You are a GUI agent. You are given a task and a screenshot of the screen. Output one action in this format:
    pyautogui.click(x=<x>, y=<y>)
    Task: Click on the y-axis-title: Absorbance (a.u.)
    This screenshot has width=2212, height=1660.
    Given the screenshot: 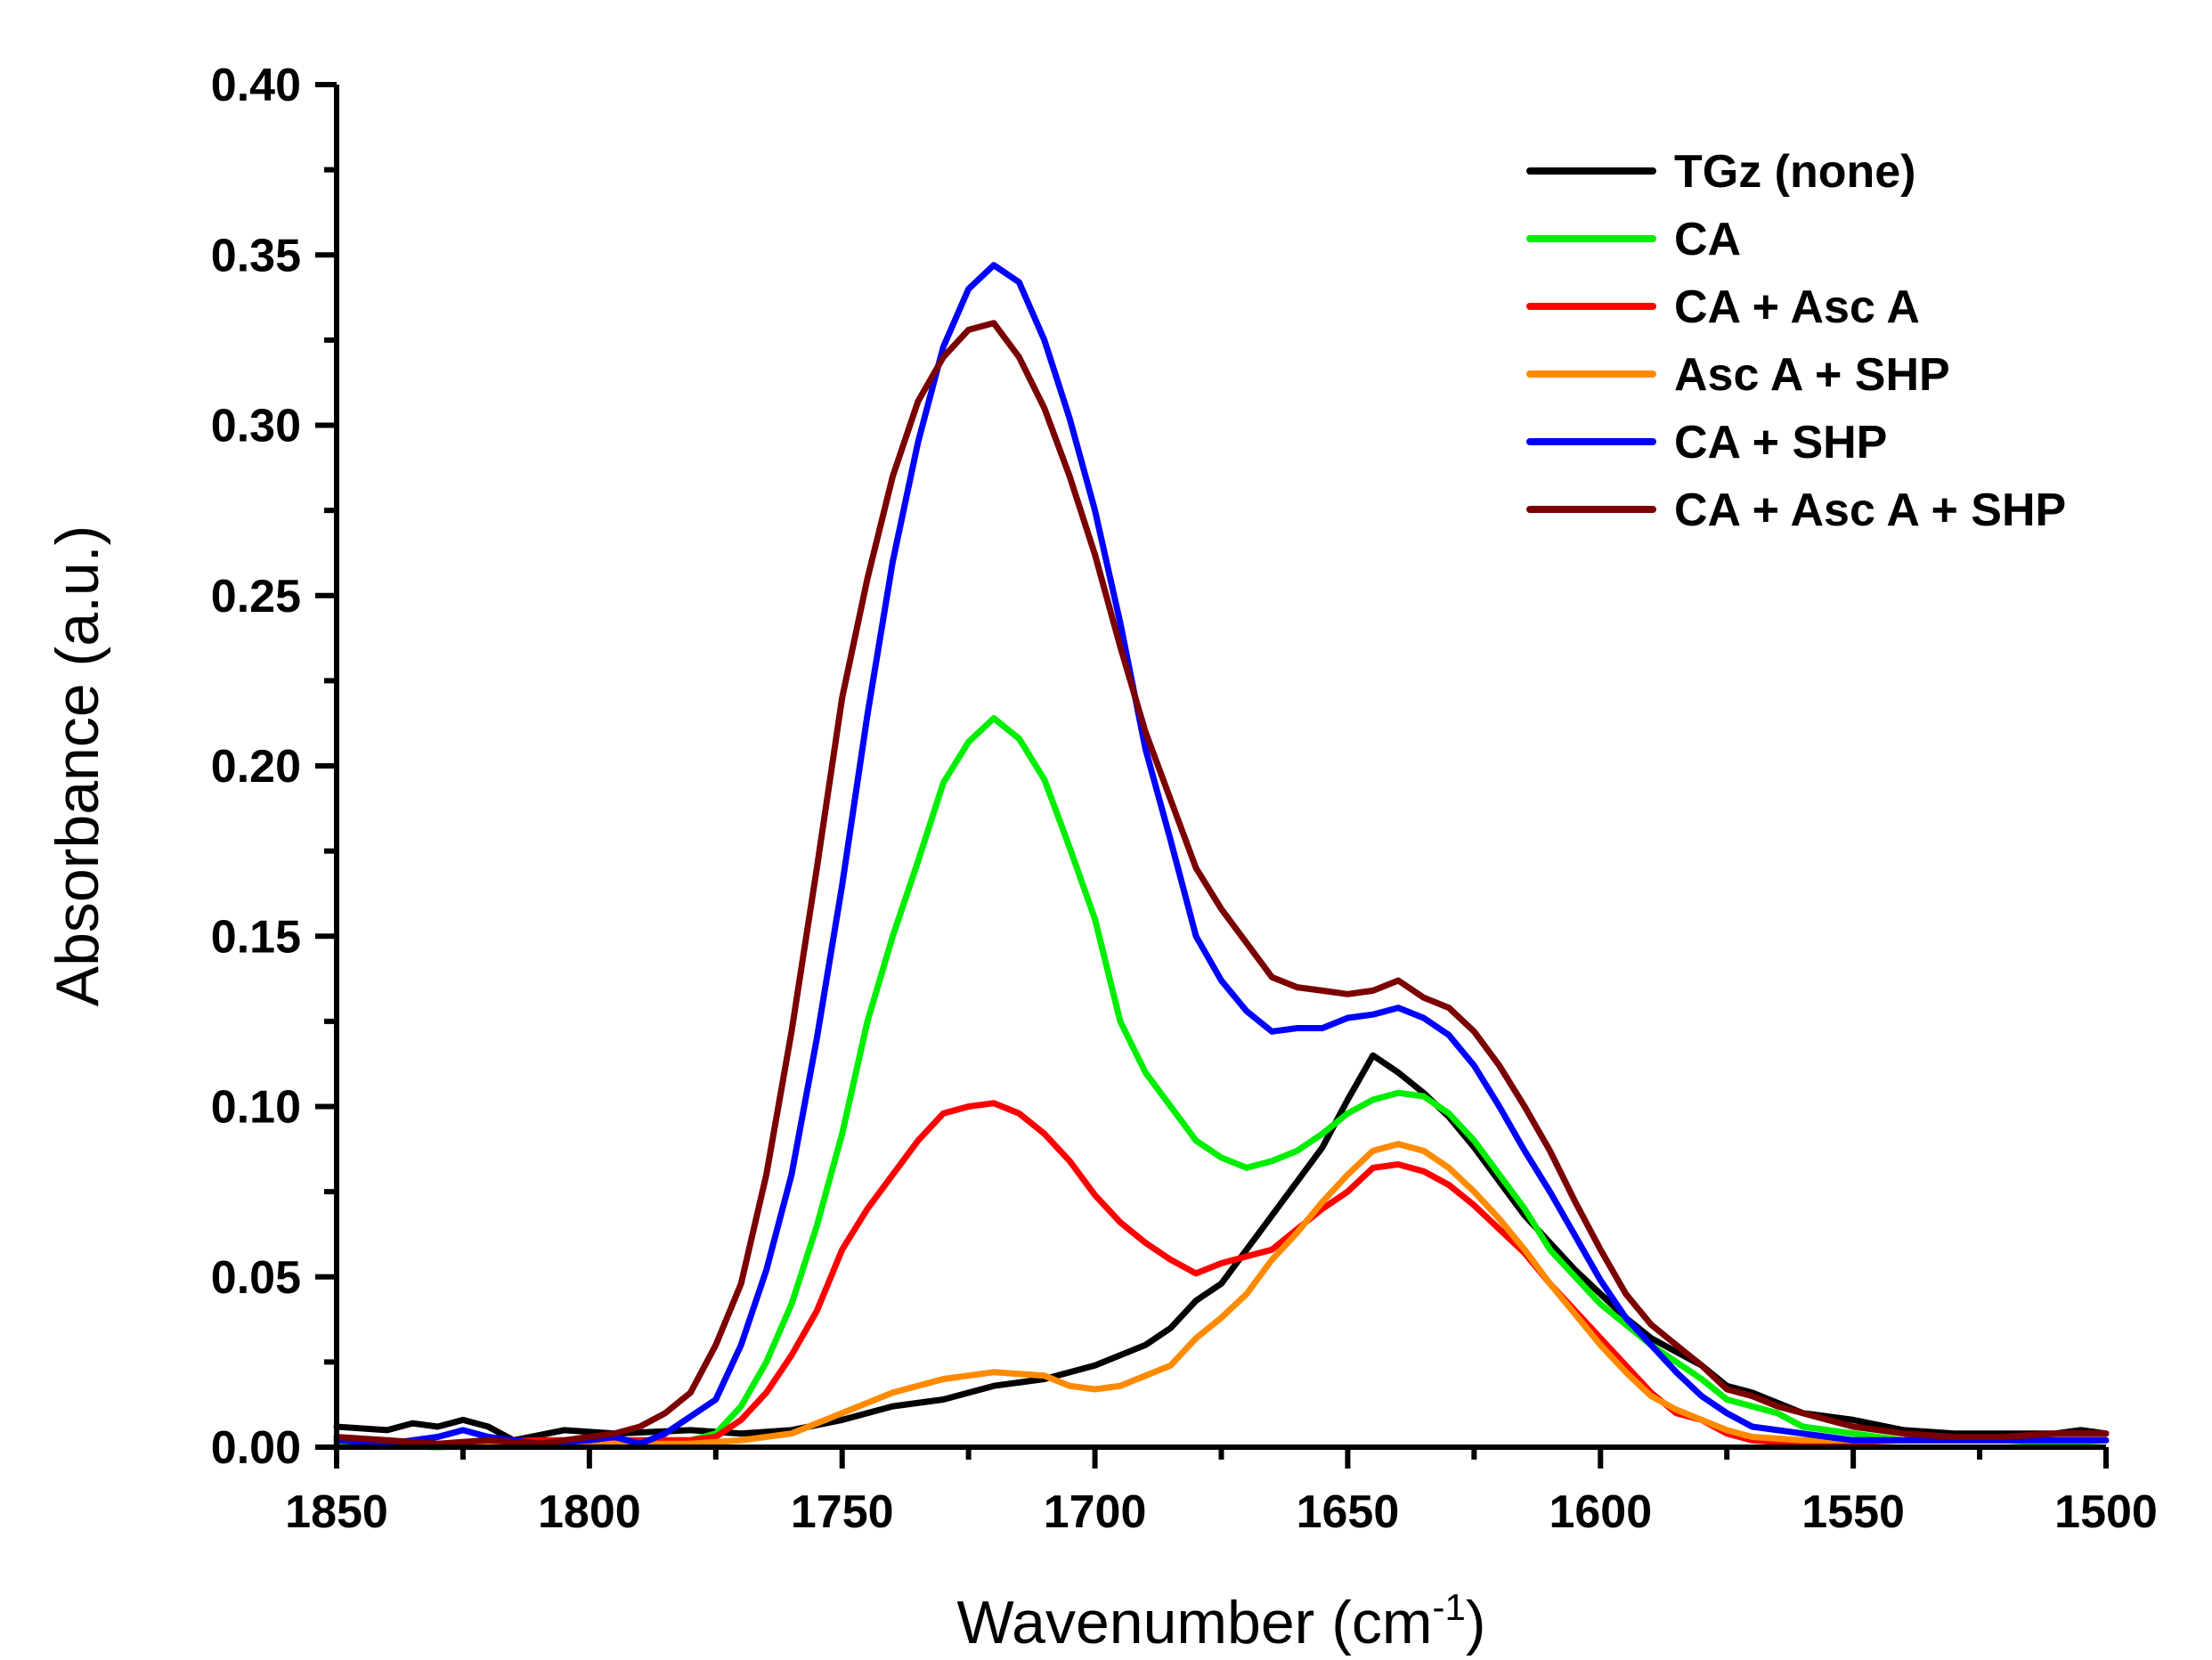 What is the action you would take?
    pyautogui.click(x=77, y=766)
    